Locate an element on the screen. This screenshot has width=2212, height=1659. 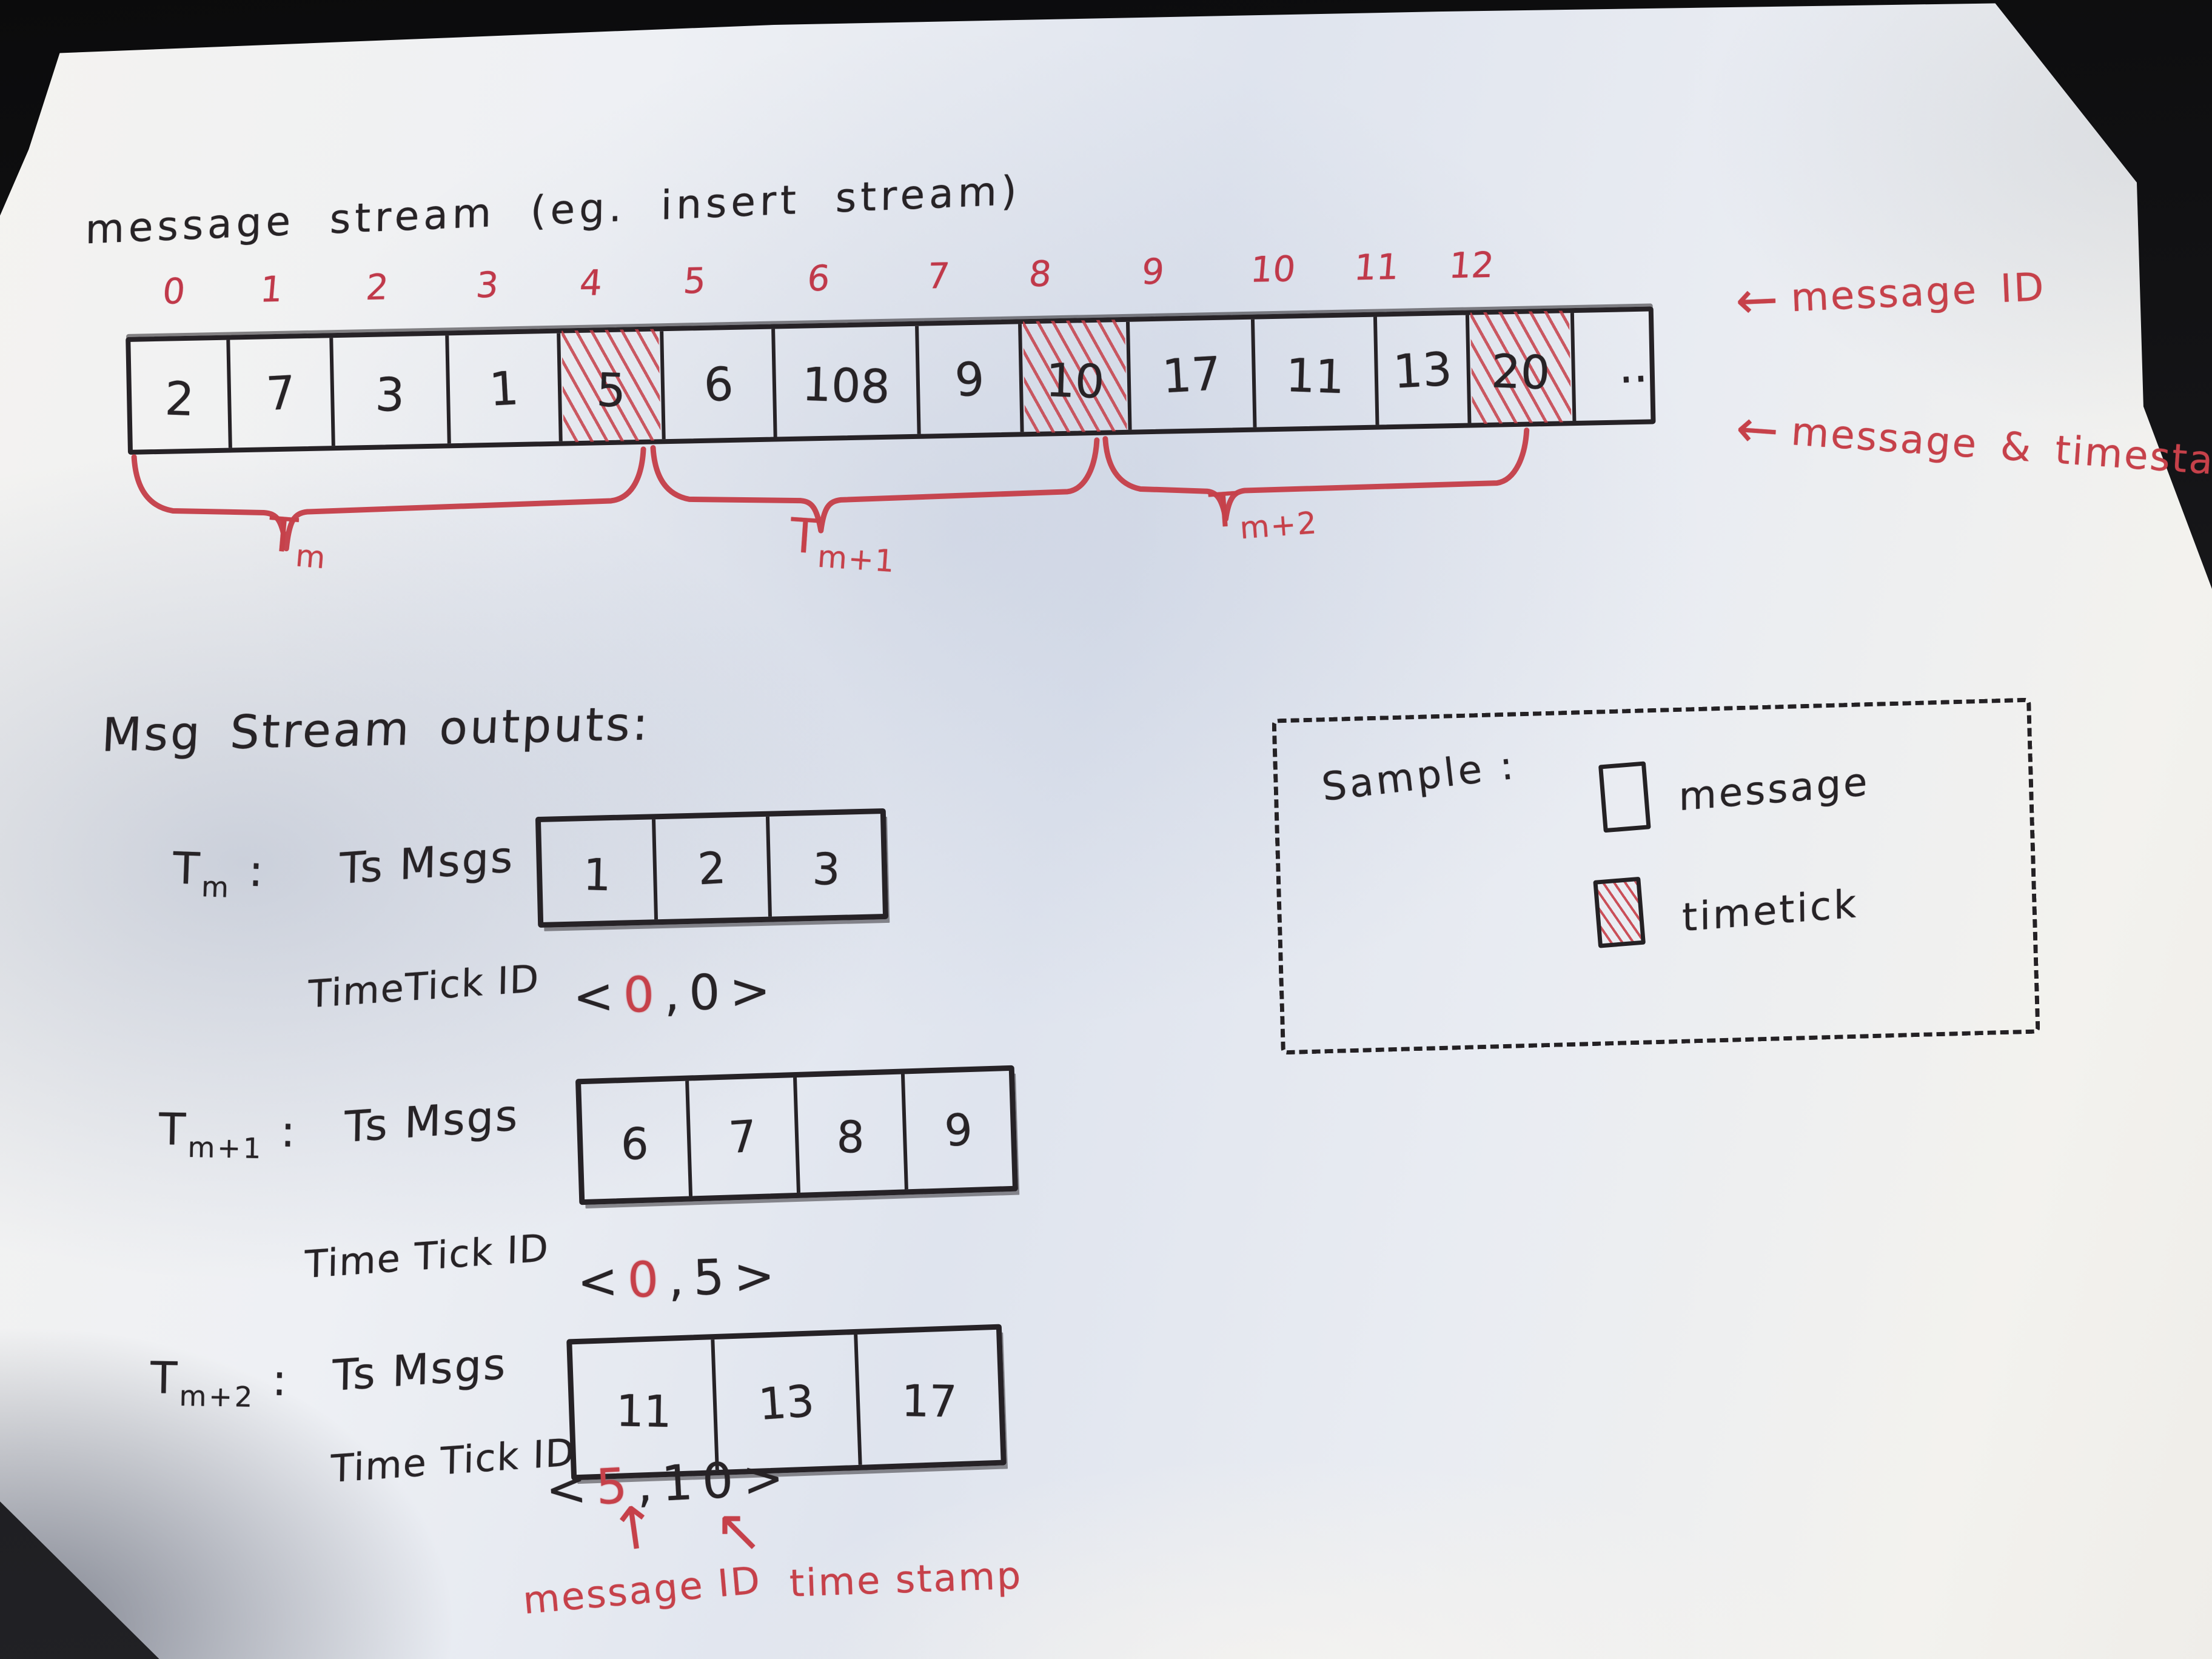
stream-index: 9 is located at coordinates (1153, 271).